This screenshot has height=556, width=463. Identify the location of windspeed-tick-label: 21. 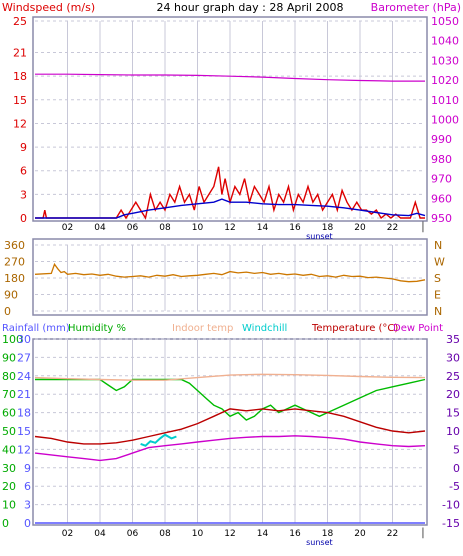
(20, 53).